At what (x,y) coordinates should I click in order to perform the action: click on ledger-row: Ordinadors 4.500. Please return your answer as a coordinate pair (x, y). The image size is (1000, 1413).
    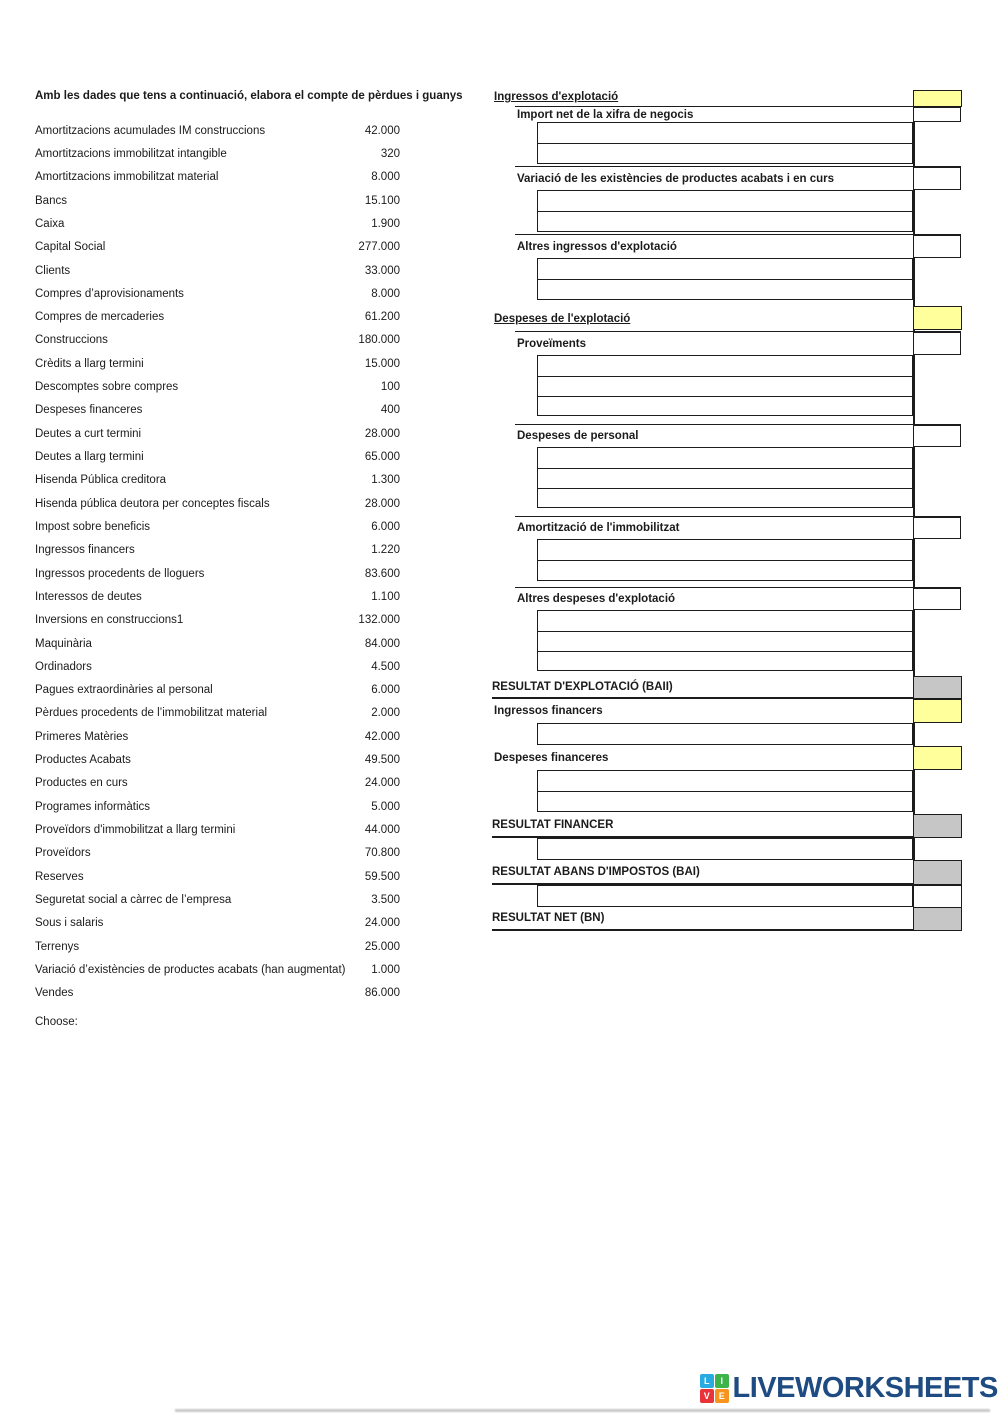
    Looking at the image, I should click on (217, 666).